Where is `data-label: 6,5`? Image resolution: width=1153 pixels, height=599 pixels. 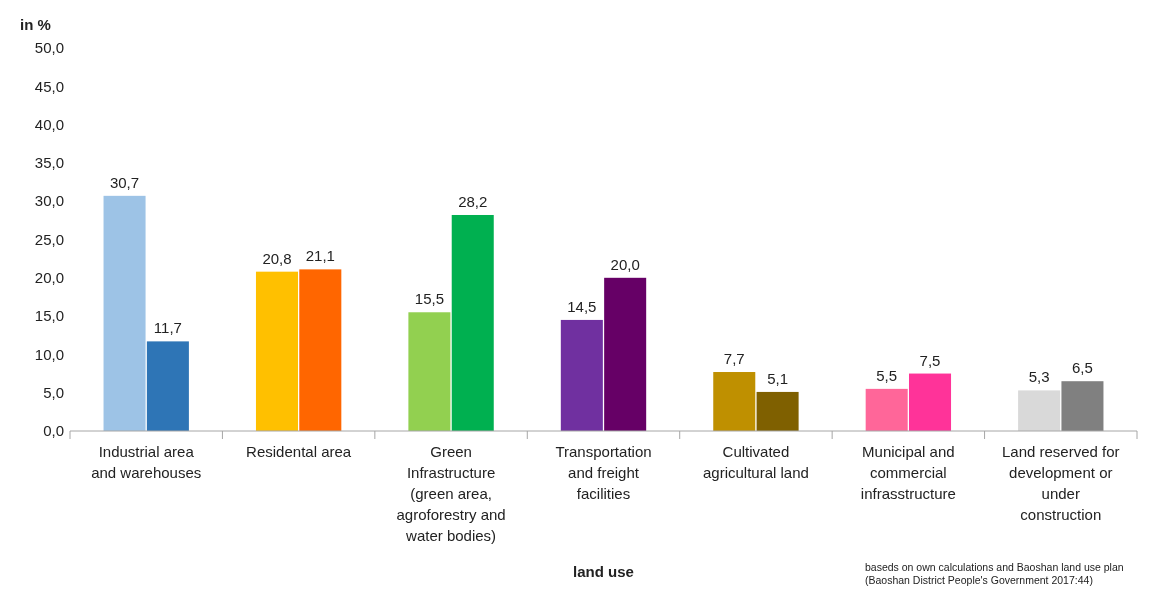
data-label: 6,5 is located at coordinates (1082, 368).